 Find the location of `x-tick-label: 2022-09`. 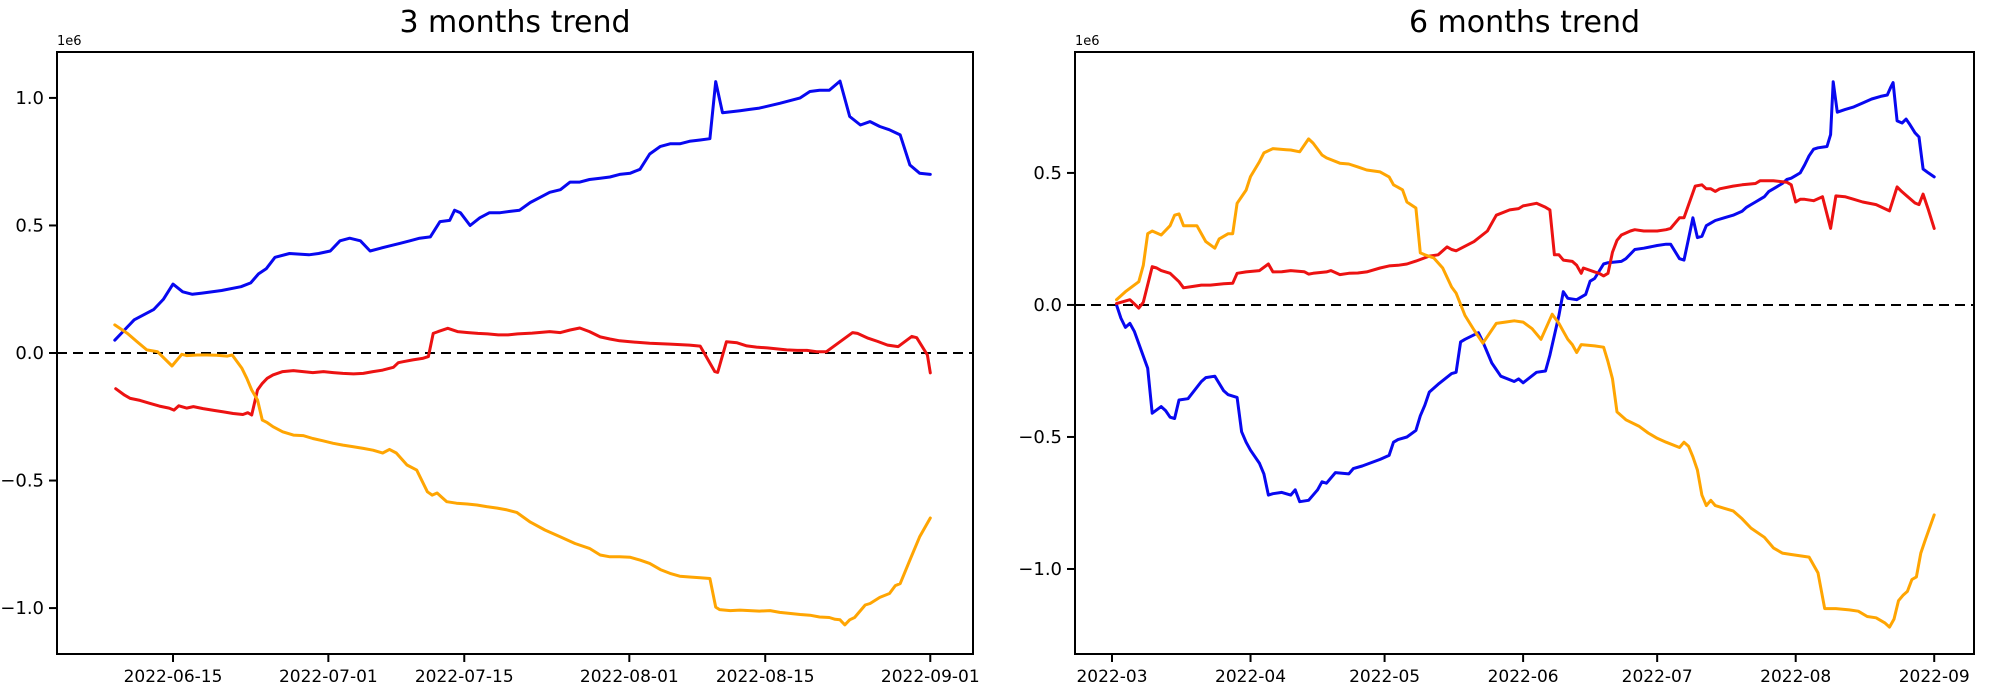

x-tick-label: 2022-09 is located at coordinates (1934, 677).